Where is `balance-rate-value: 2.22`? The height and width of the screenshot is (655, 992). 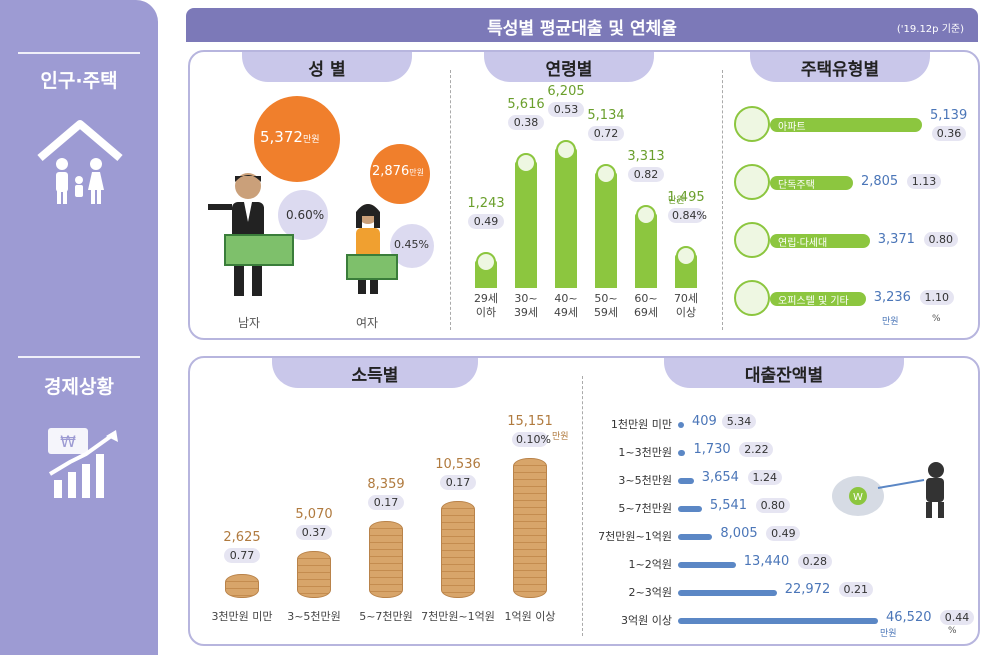
balance-rate-value: 2.22 is located at coordinates (756, 449).